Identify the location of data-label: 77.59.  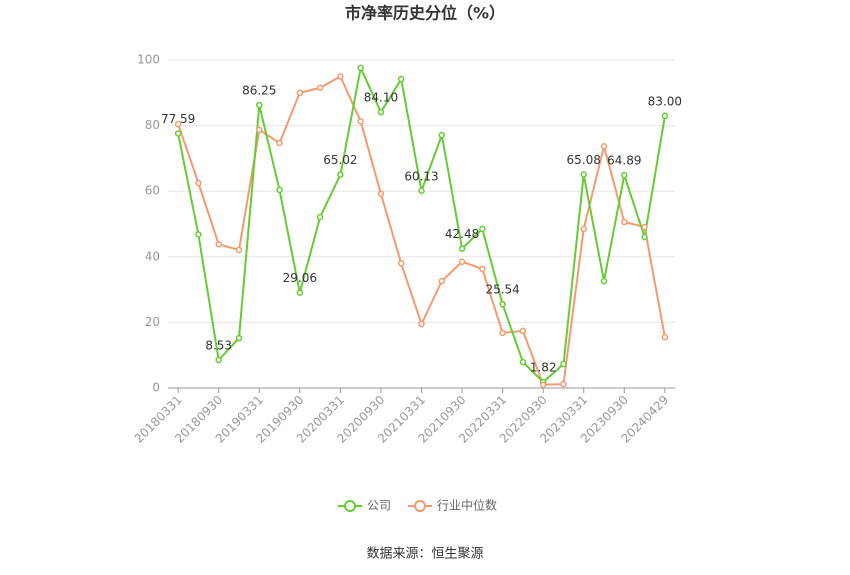
(178, 119).